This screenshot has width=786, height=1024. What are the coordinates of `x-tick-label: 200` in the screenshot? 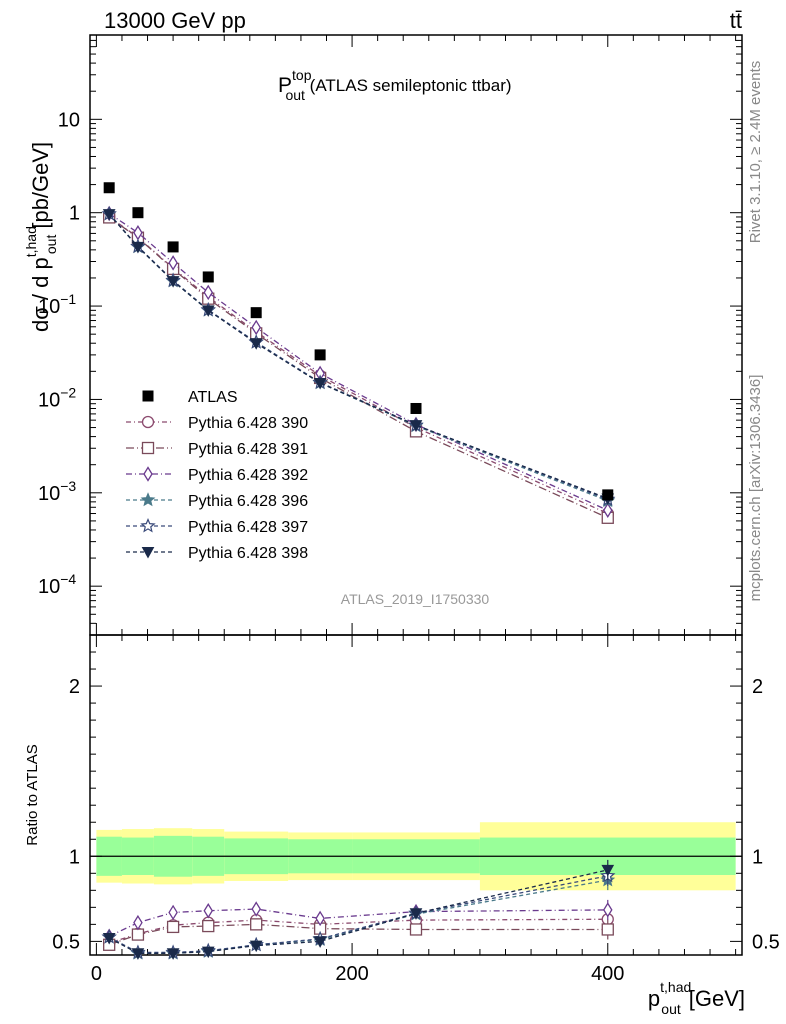 It's located at (351, 974).